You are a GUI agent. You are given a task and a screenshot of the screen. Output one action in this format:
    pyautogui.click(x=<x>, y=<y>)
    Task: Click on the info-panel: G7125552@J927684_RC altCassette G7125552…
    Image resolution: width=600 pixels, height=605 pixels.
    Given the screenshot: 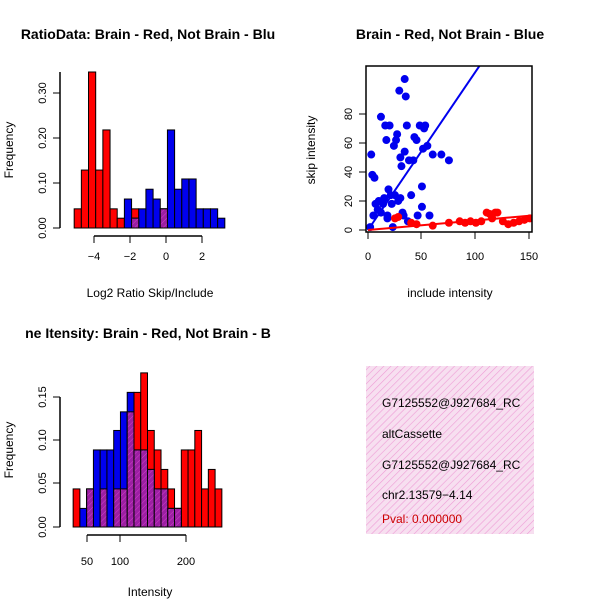 What is the action you would take?
    pyautogui.click(x=450, y=450)
    